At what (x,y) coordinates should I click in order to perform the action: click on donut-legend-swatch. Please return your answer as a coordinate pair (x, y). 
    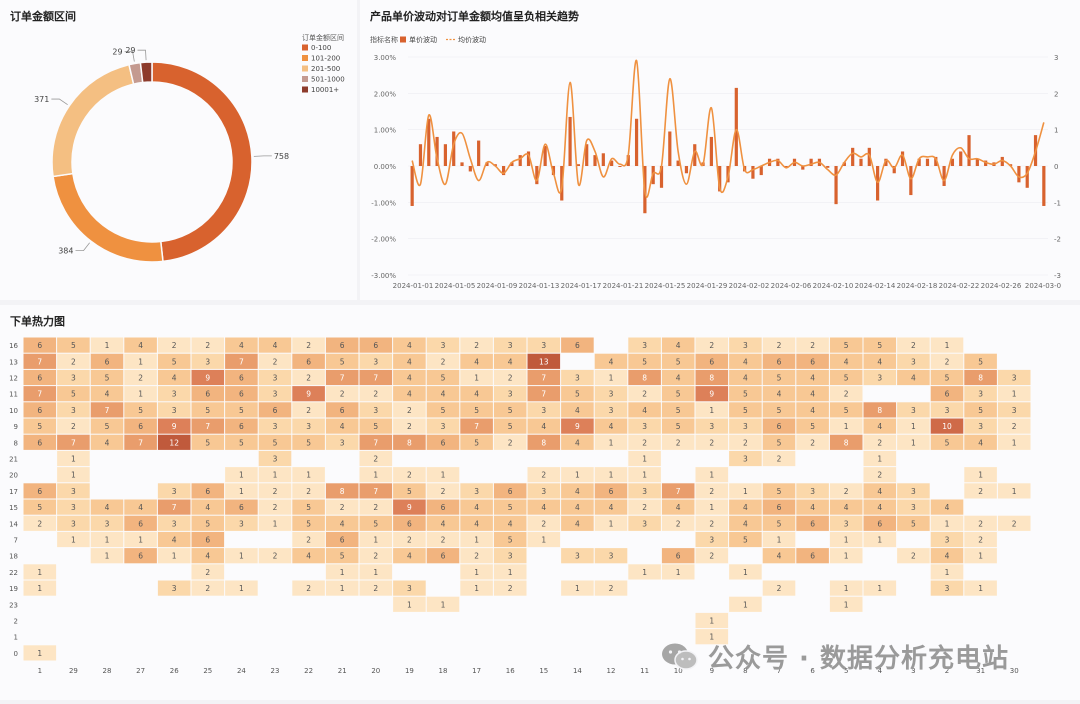
    Looking at the image, I should click on (305, 68).